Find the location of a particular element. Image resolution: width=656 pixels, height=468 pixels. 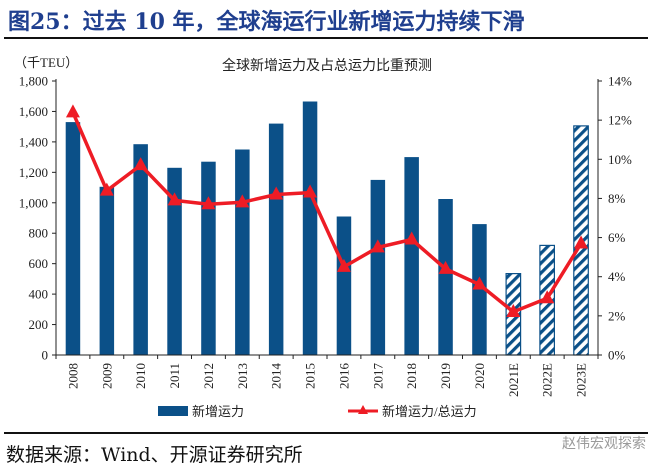

x-tick-label: 2015 is located at coordinates (310, 376).